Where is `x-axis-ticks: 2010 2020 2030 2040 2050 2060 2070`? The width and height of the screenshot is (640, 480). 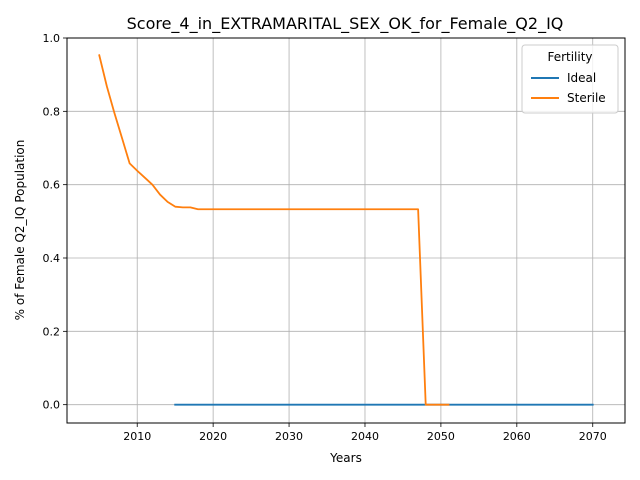
x-axis-ticks: 2010 2020 2030 2040 2050 2060 2070 is located at coordinates (365, 433).